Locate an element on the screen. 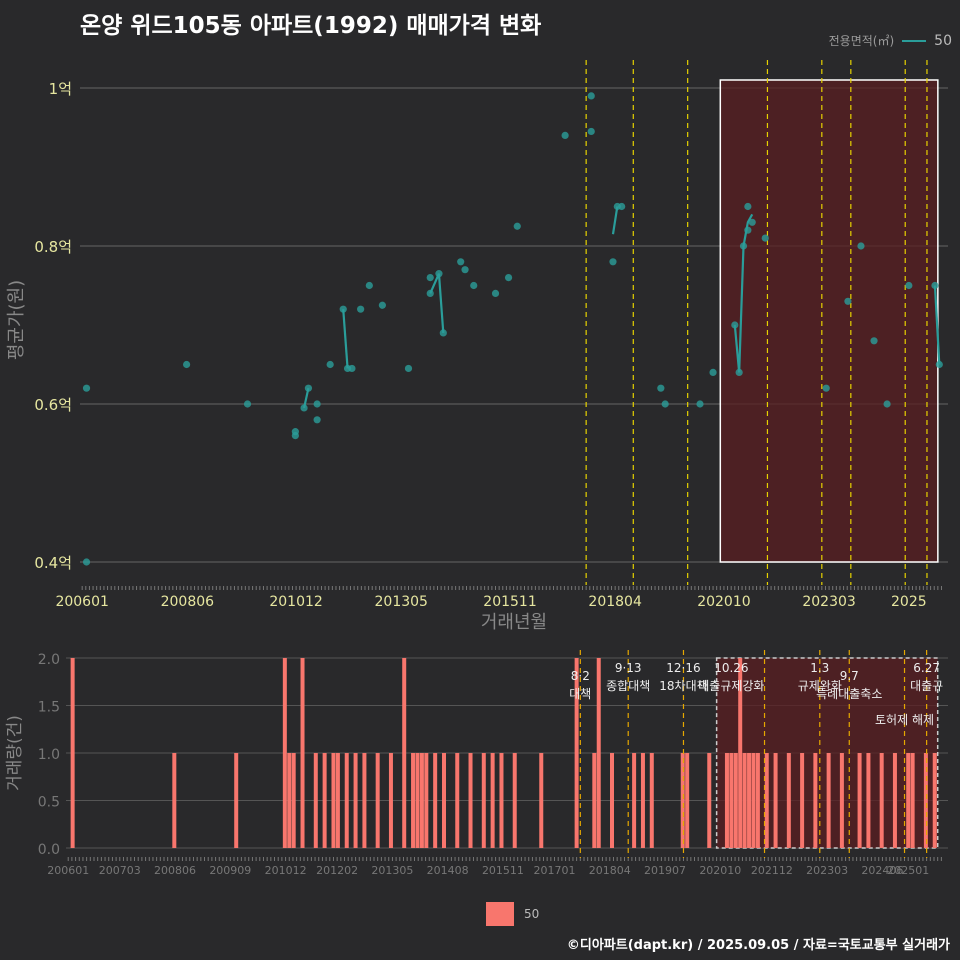 The height and width of the screenshot is (960, 960). bar-y-tick-label: 0.5 is located at coordinates (49, 803).